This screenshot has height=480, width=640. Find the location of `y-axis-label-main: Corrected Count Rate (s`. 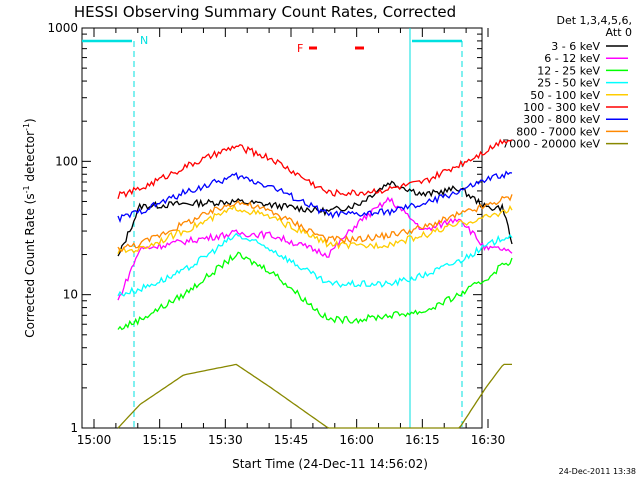

y-axis-label-main: Corrected Count Rate (s is located at coordinates (30, 265).